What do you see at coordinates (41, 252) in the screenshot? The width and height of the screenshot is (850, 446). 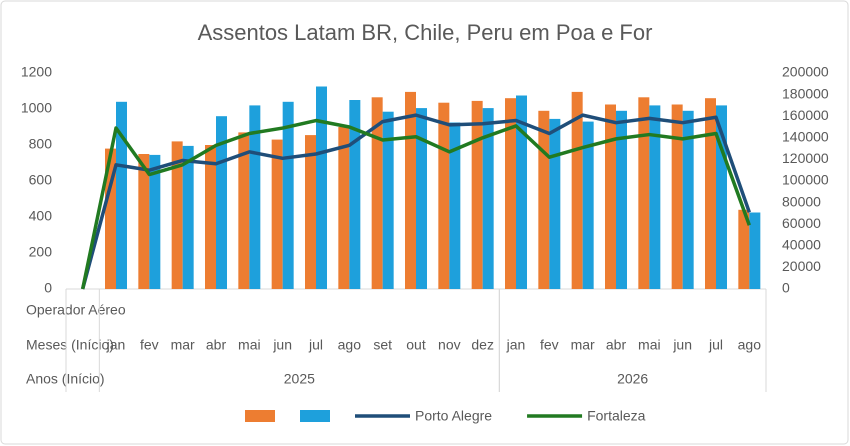 I see `y-tick-label: 200` at bounding box center [41, 252].